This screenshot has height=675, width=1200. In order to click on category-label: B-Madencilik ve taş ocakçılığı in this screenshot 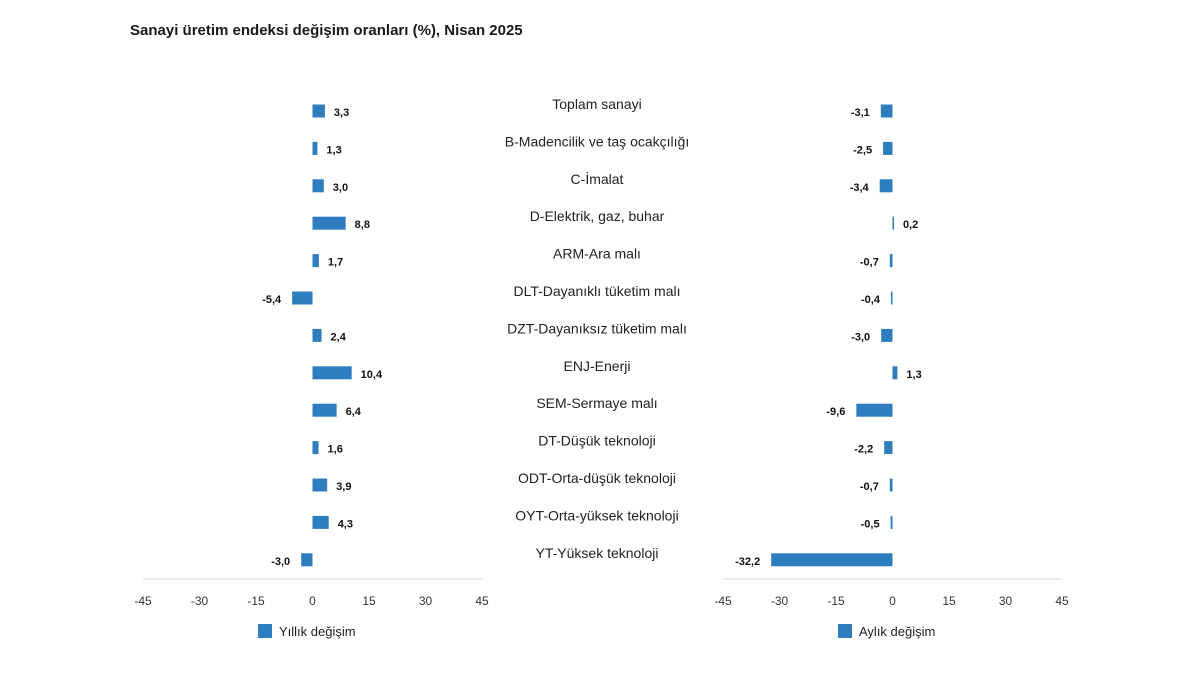, I will do `click(597, 141)`.